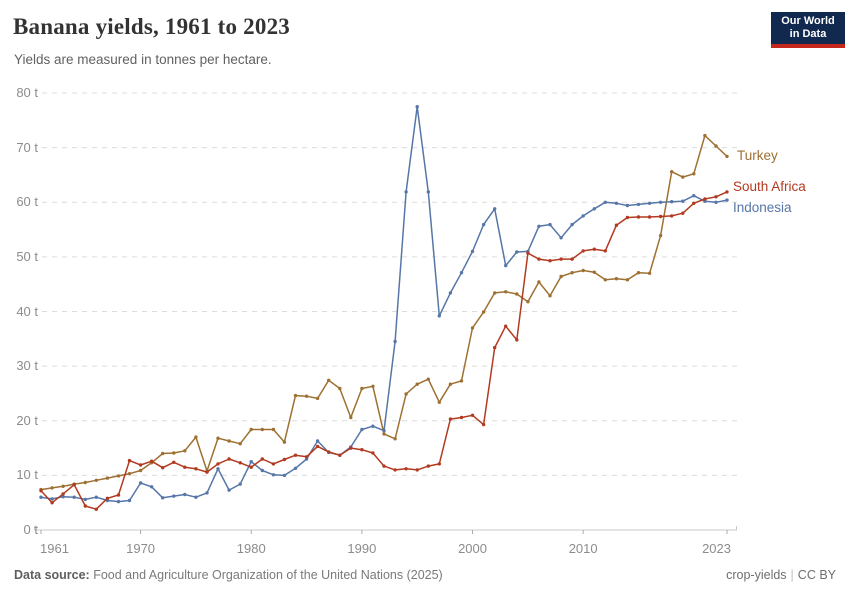 This screenshot has width=850, height=600. I want to click on point-turkey-2016, so click(649, 273).